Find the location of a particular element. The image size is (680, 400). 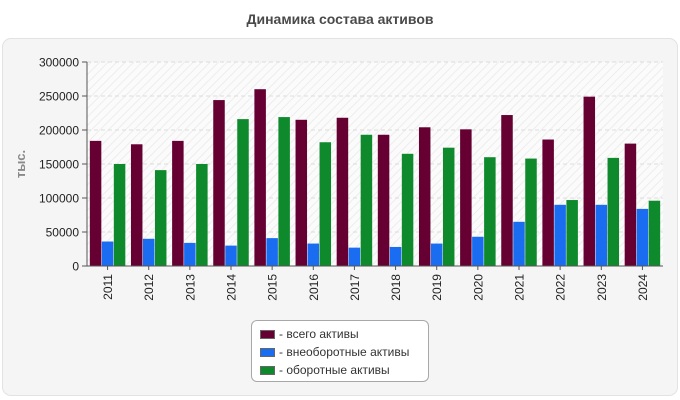

bar-noncurrent-2024 is located at coordinates (642, 237).